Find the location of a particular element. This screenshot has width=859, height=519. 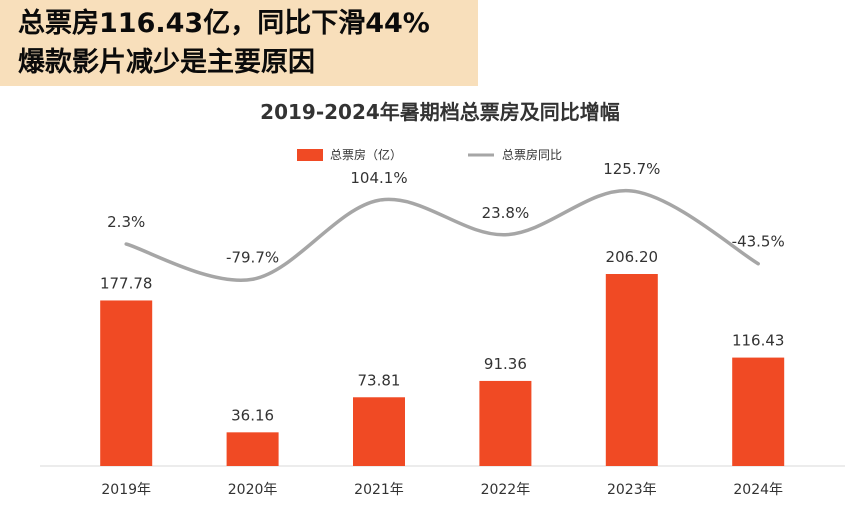

chart-title: 2019-2024年暑期档总票房及同比增幅 is located at coordinates (440, 112).